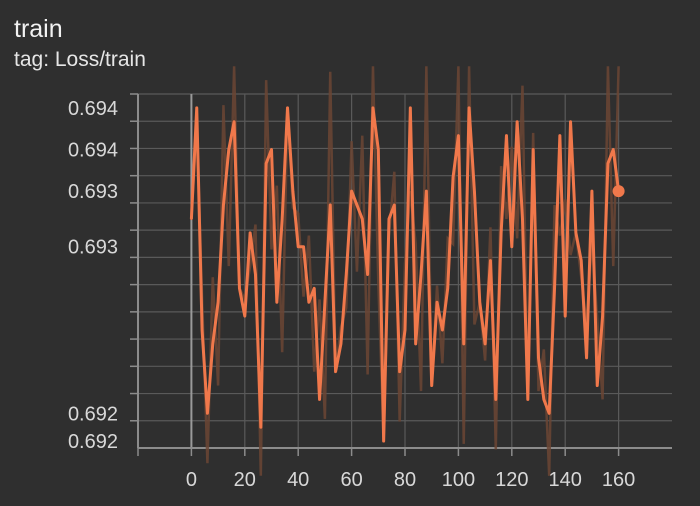  I want to click on x-tick-label: 20, so click(245, 480).